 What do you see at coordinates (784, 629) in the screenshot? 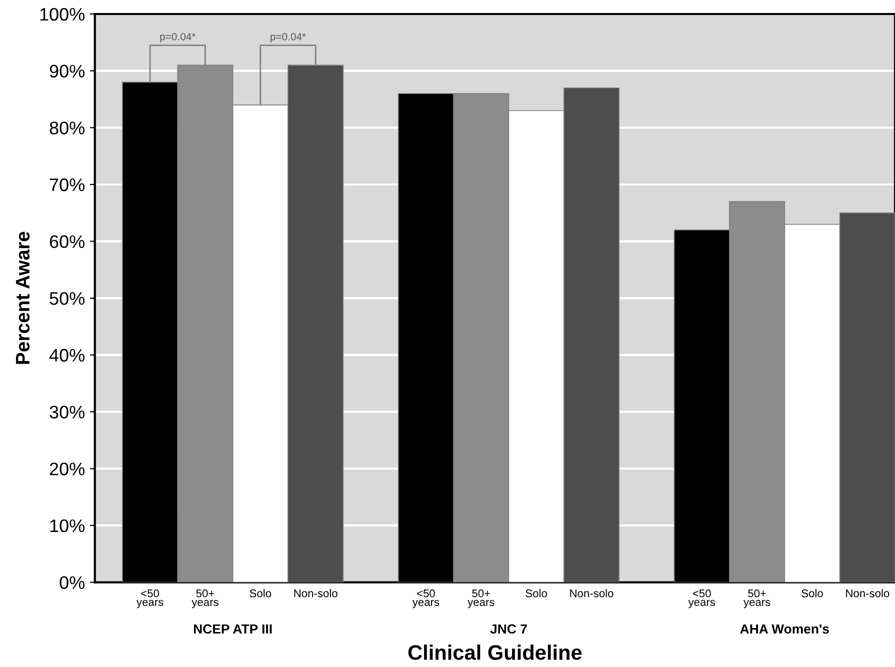
I see `x-tick-label: AHA Women's` at bounding box center [784, 629].